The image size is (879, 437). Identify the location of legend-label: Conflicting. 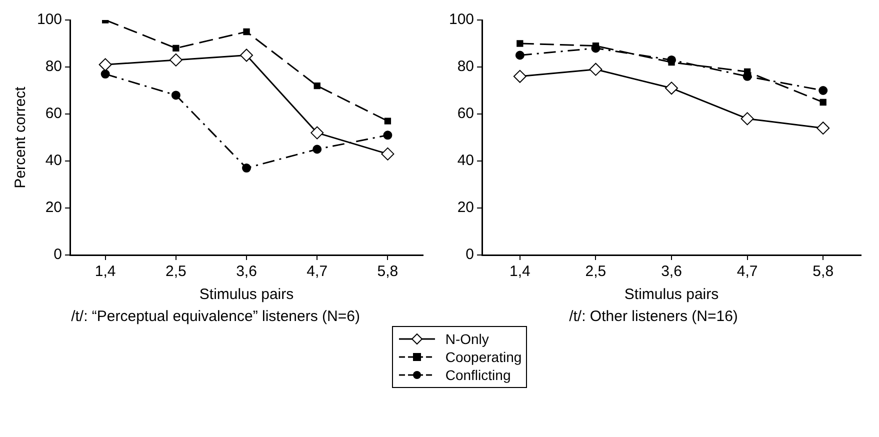
(478, 375).